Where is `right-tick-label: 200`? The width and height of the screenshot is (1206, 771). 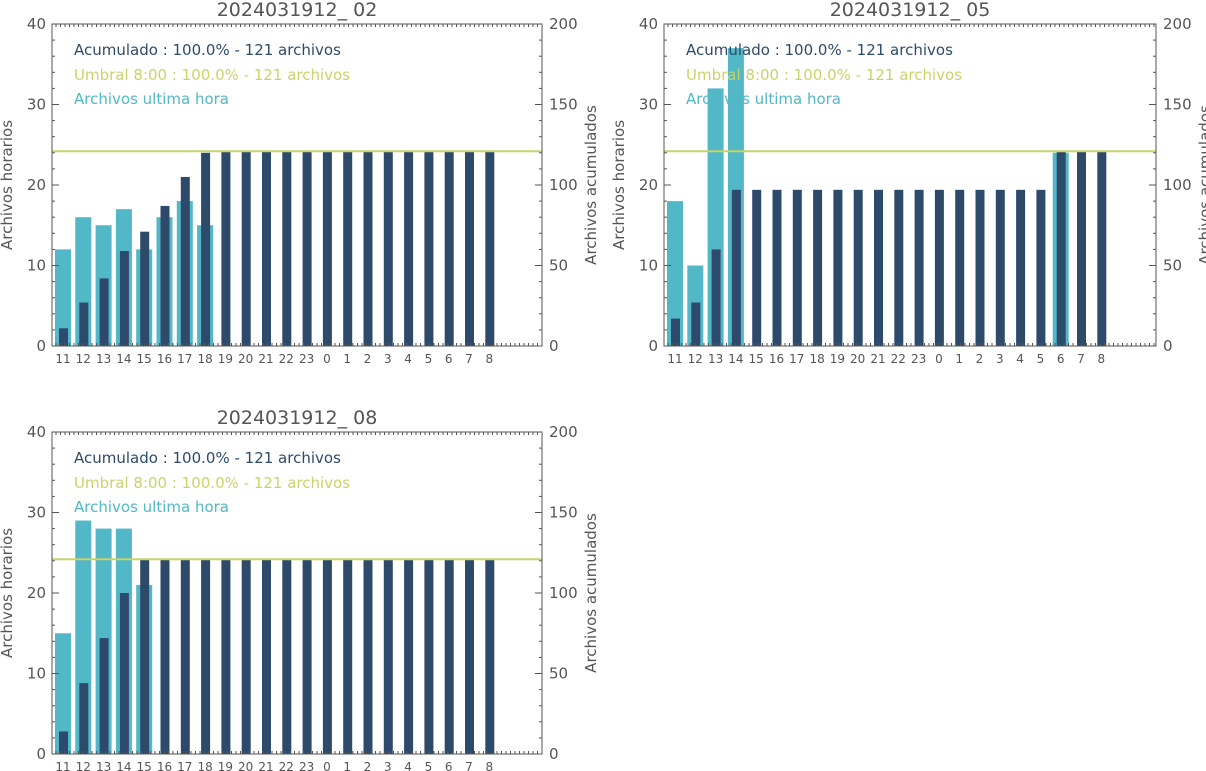
right-tick-label: 200 is located at coordinates (563, 24).